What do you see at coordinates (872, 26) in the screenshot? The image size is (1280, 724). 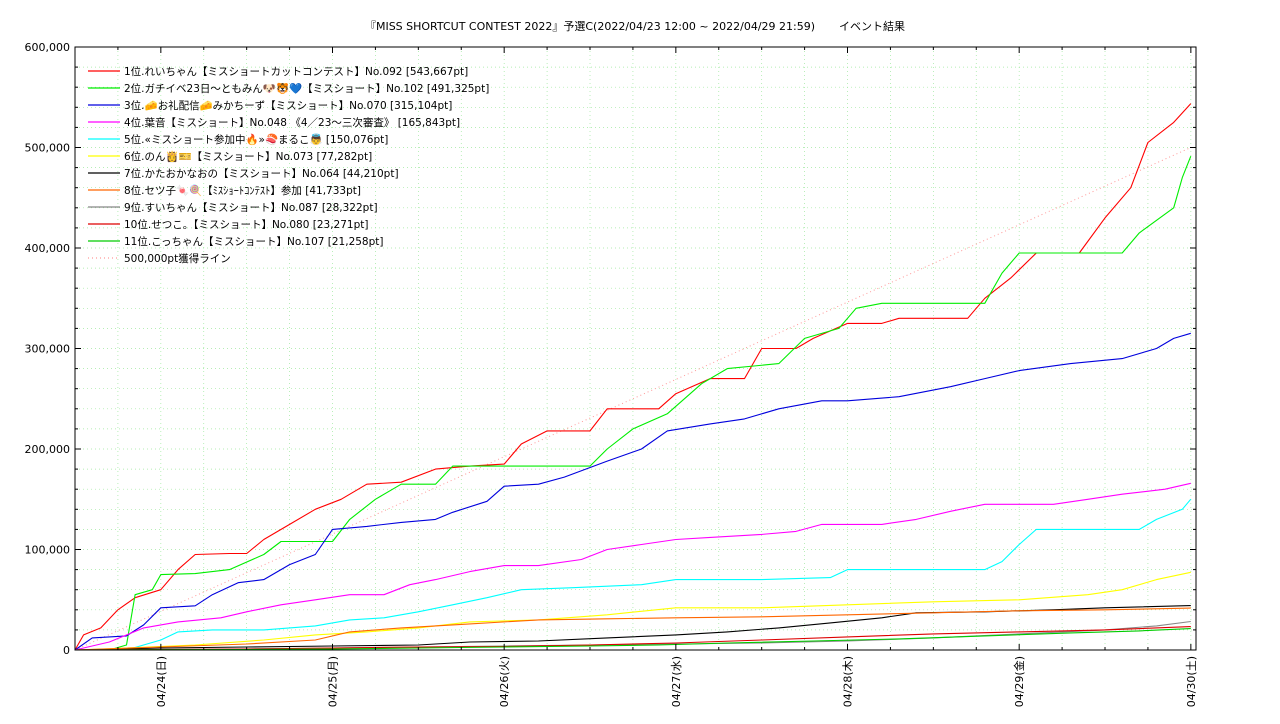 I see `chart-subtitle: イベント結果` at bounding box center [872, 26].